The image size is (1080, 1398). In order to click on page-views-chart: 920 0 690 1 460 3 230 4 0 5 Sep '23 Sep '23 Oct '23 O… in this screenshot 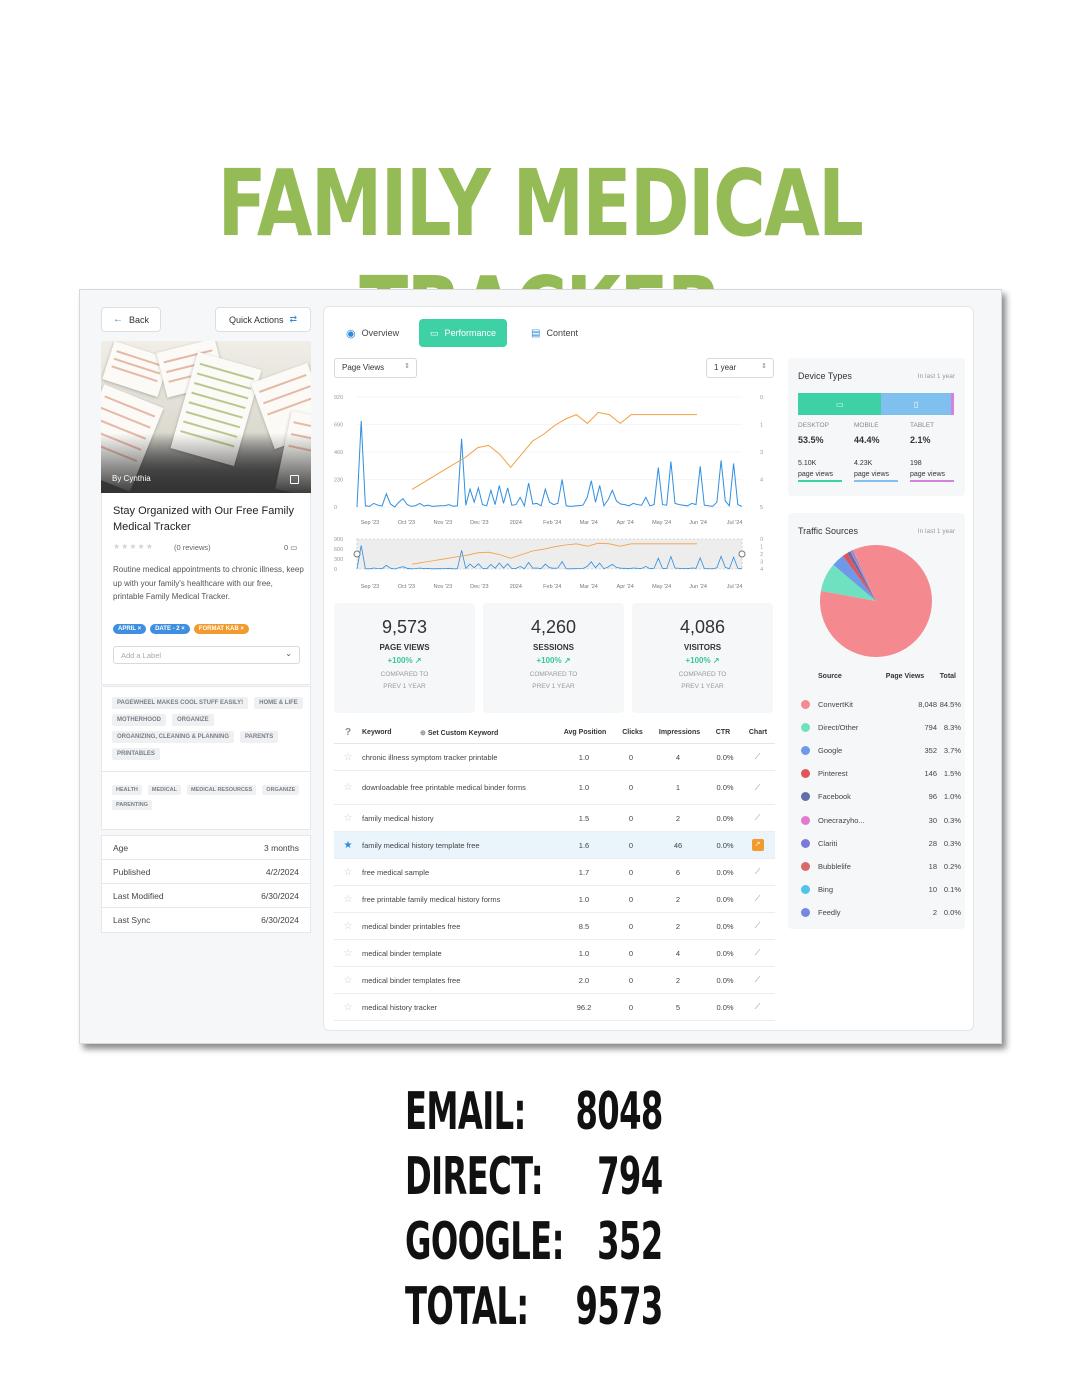, I will do `click(552, 494)`.